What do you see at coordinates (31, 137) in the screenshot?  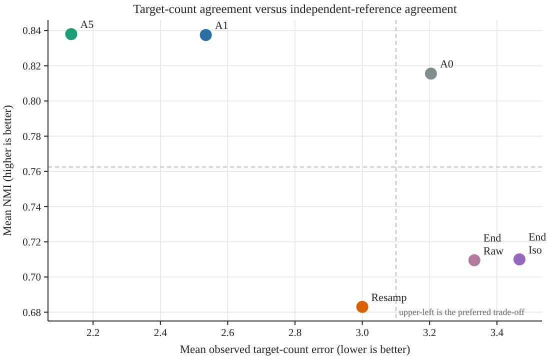 I see `y-tick-label: 0.78` at bounding box center [31, 137].